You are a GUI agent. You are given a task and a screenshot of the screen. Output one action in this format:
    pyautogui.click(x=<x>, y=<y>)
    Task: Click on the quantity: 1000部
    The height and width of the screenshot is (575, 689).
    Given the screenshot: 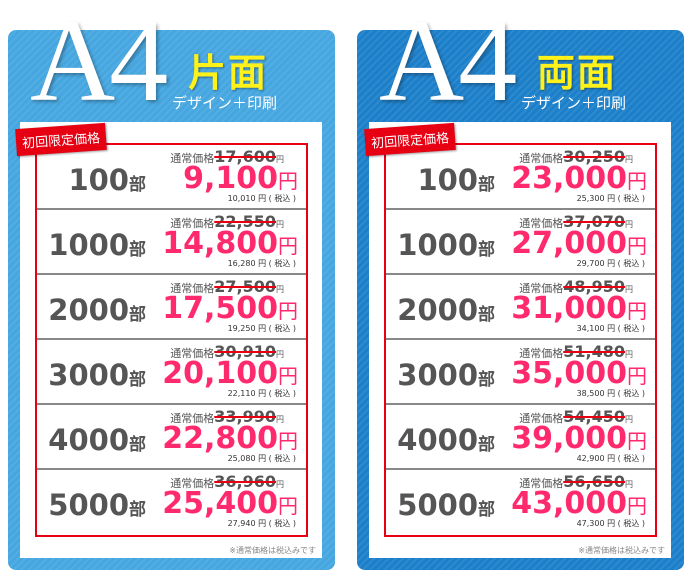 What is the action you would take?
    pyautogui.click(x=446, y=245)
    